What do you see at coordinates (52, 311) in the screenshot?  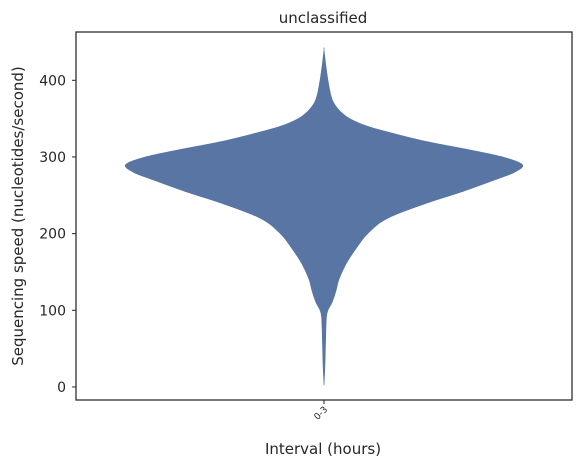 I see `y-tick-label: 100` at bounding box center [52, 311].